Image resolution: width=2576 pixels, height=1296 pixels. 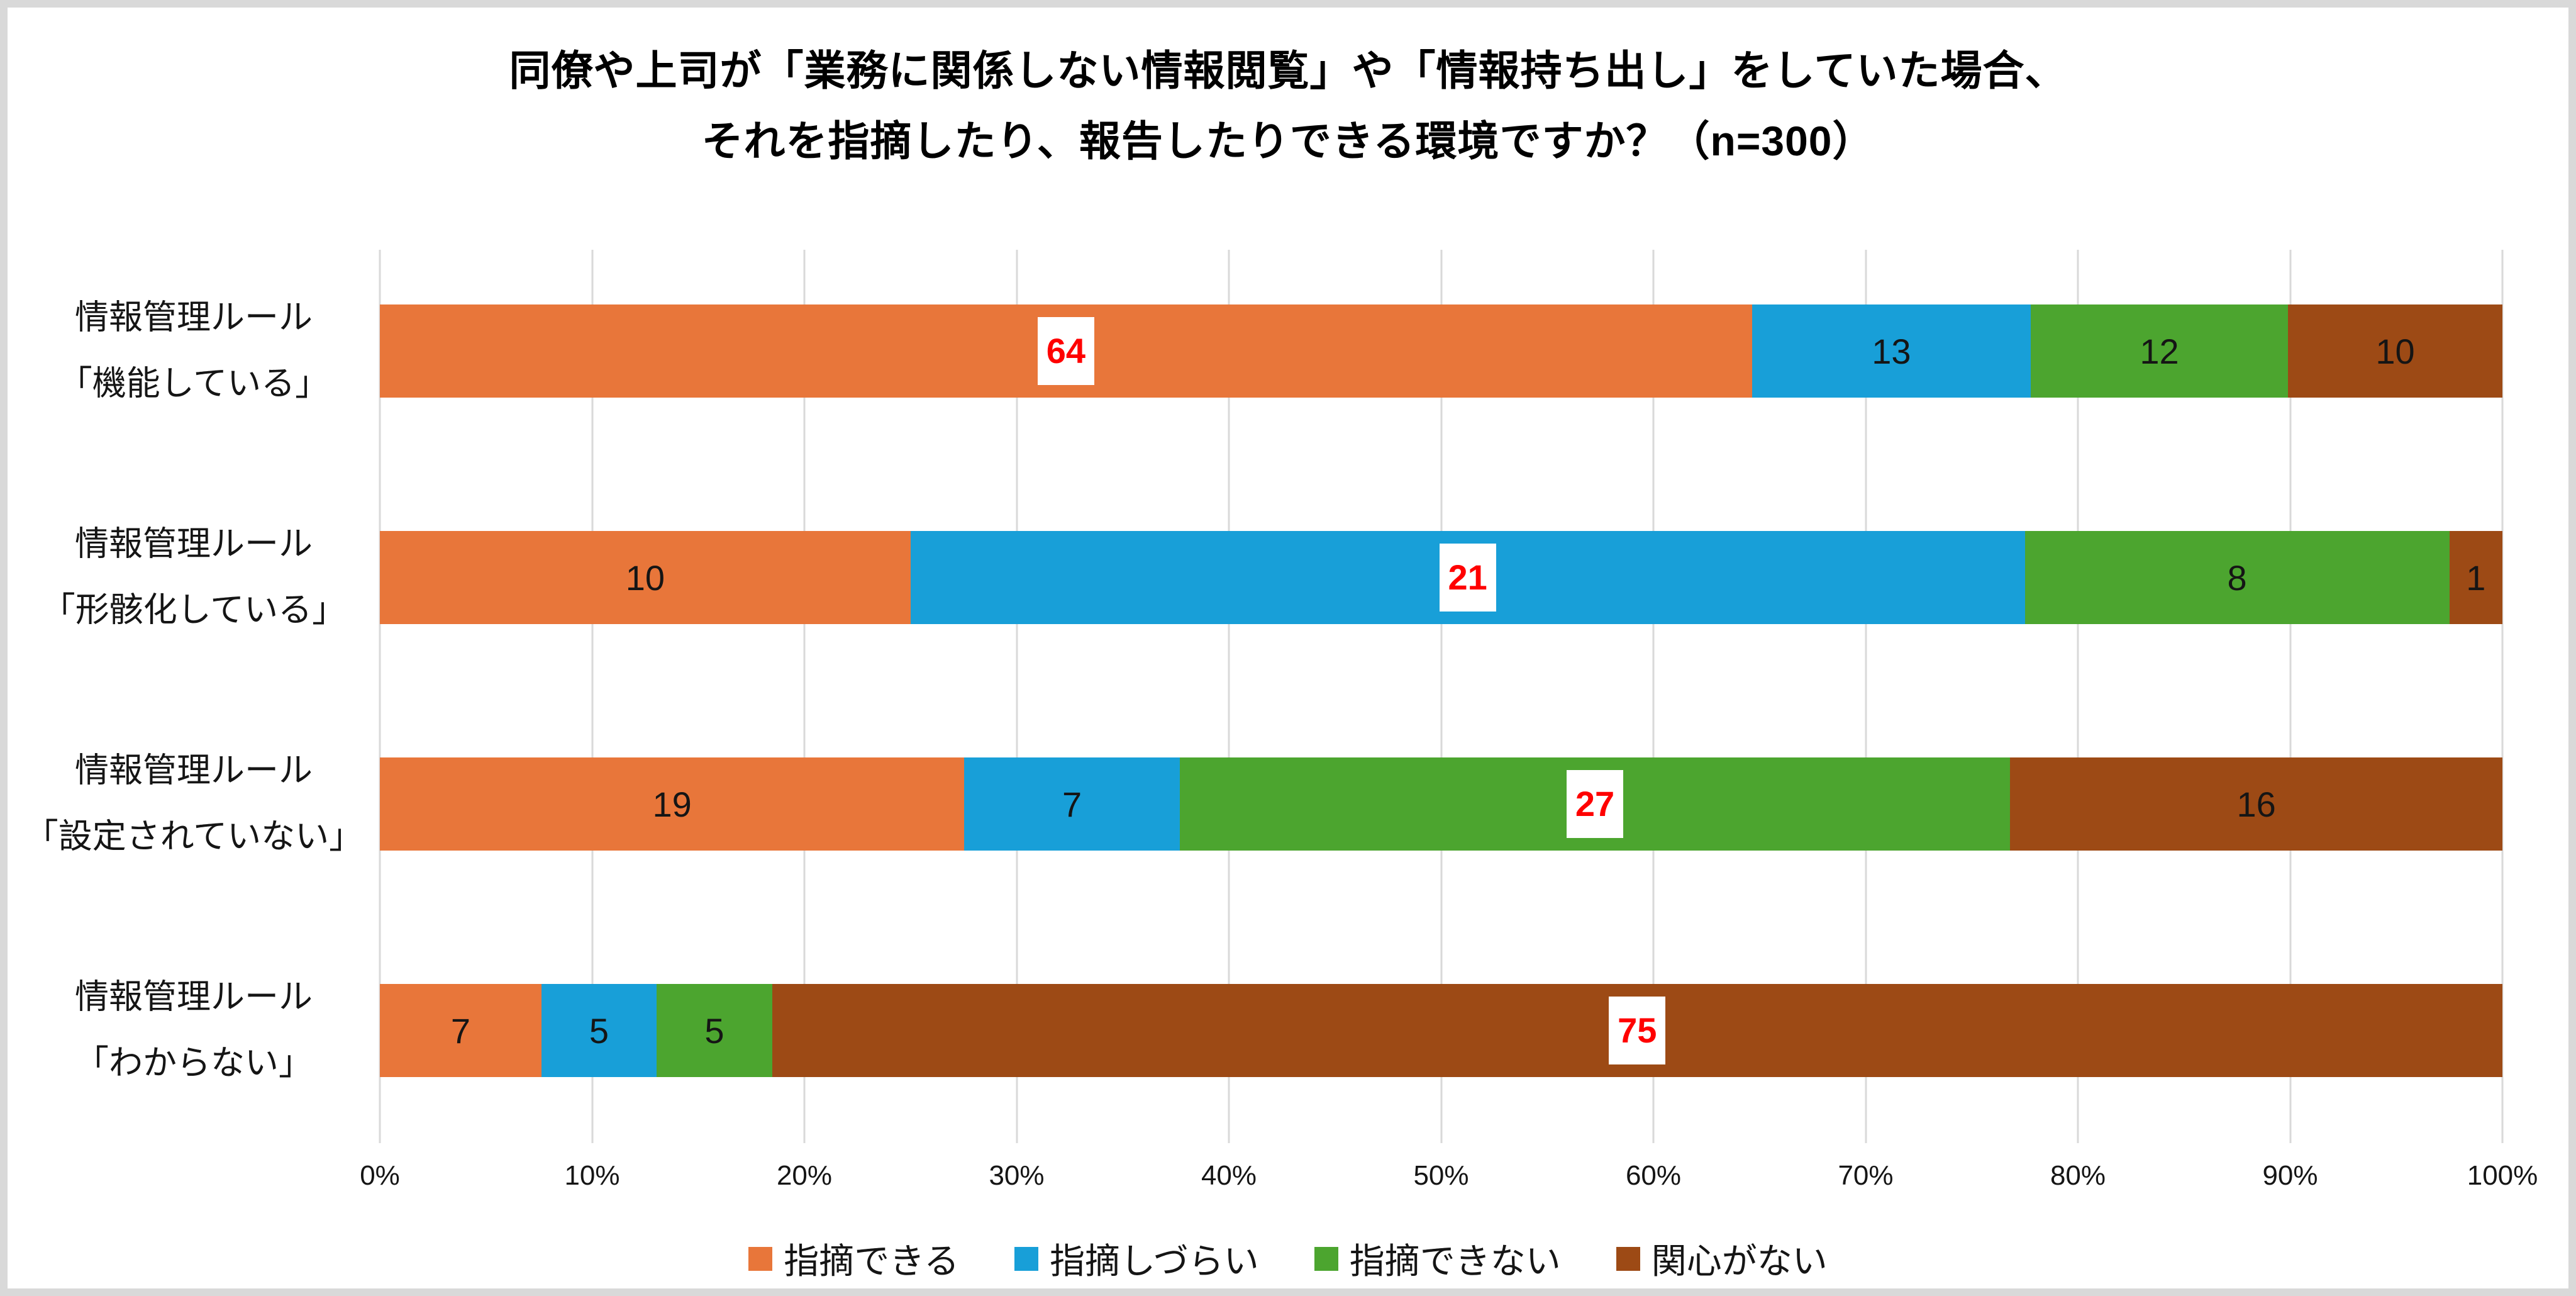 I want to click on x-tick-label: 90%, so click(x=2290, y=1175).